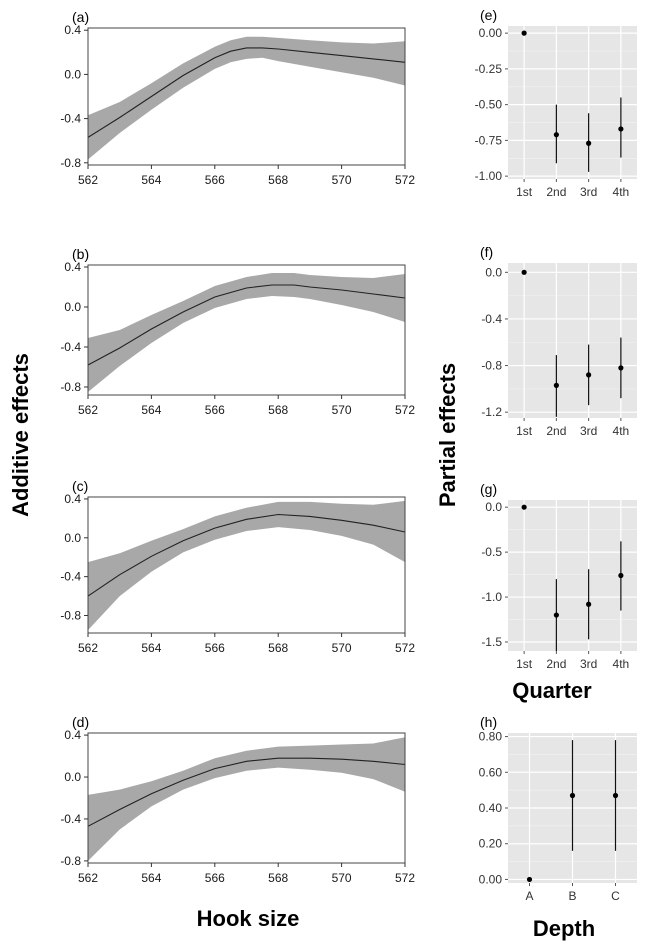 The width and height of the screenshot is (658, 945). I want to click on smooth-panel-2: (c) -0.8 -0.4 0.0 0.4 562 564 566 568 570 572, so click(237, 566).